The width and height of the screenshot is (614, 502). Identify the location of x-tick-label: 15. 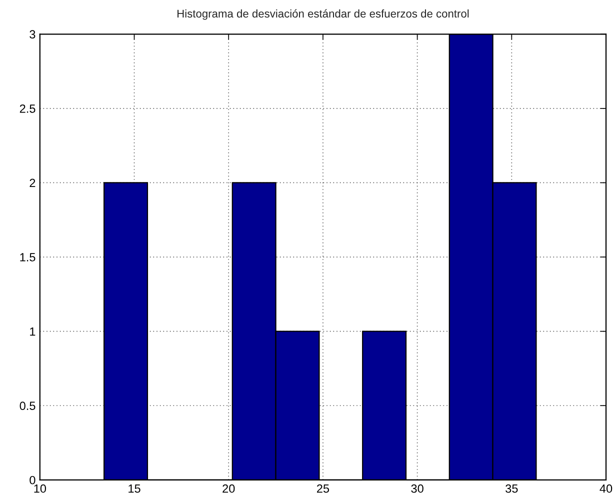
(134, 488).